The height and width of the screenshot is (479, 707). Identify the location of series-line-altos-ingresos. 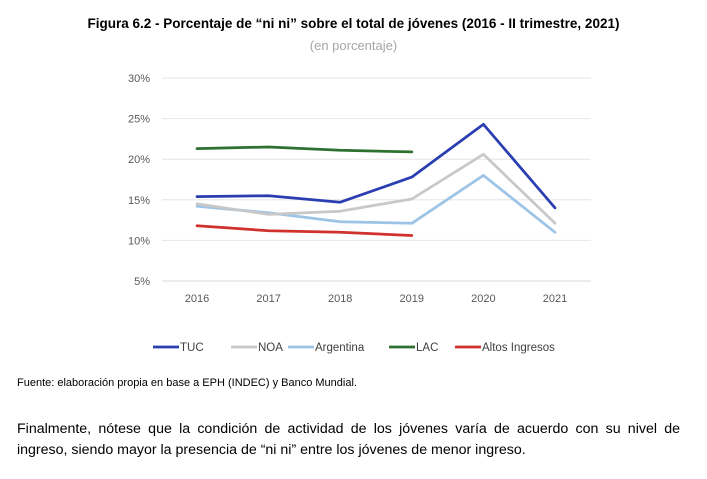
(304, 230).